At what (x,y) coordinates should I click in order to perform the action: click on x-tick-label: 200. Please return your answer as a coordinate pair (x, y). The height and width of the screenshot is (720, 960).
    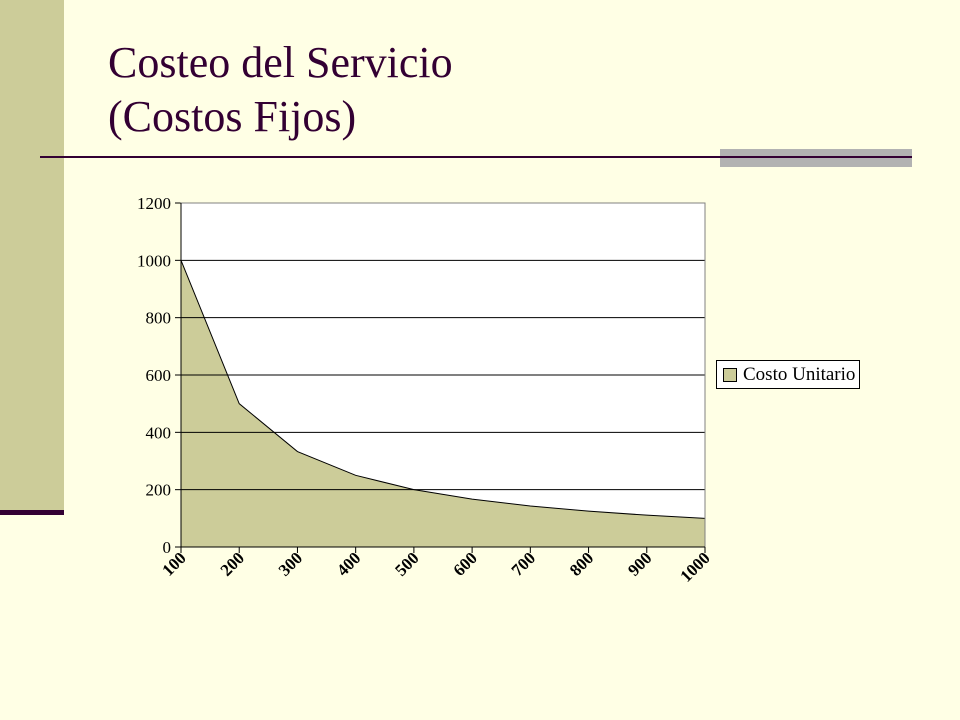
    Looking at the image, I should click on (232, 563).